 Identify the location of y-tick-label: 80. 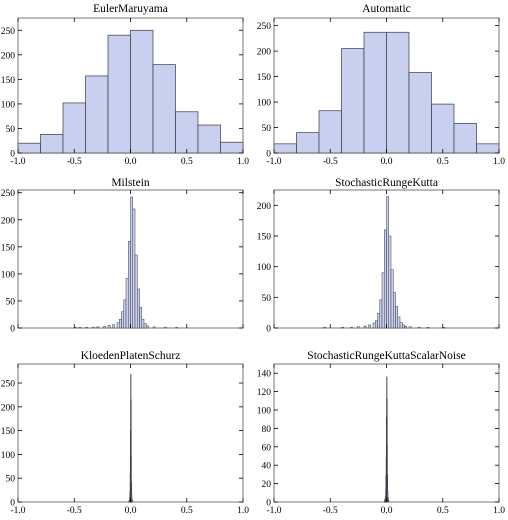
(267, 430).